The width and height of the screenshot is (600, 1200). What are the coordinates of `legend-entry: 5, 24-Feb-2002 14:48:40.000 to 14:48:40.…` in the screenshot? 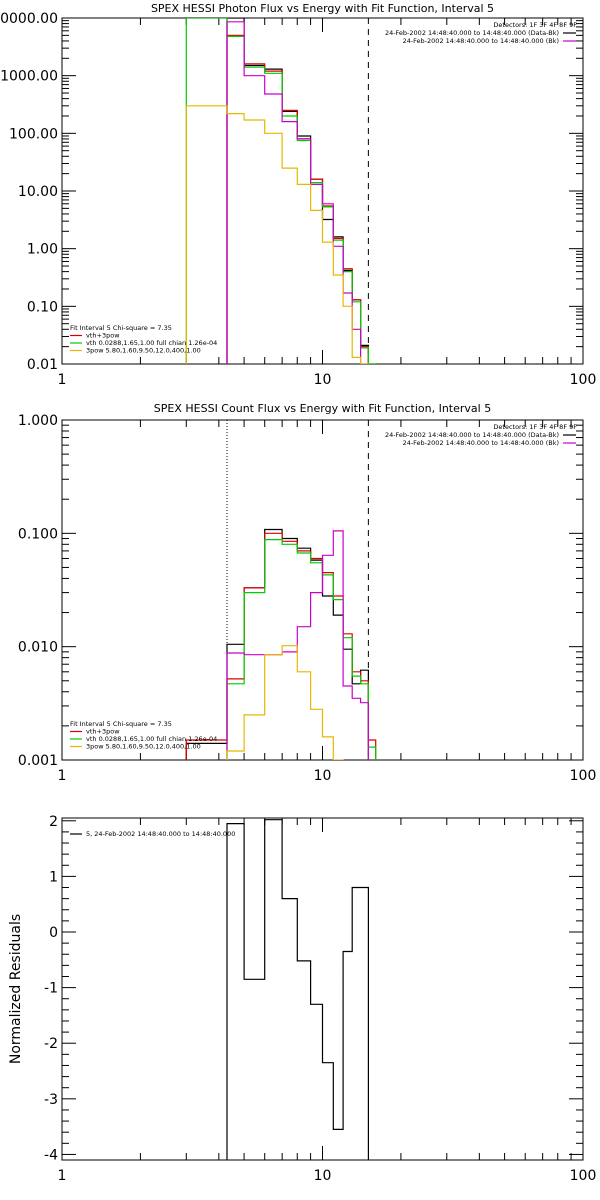 It's located at (160, 834).